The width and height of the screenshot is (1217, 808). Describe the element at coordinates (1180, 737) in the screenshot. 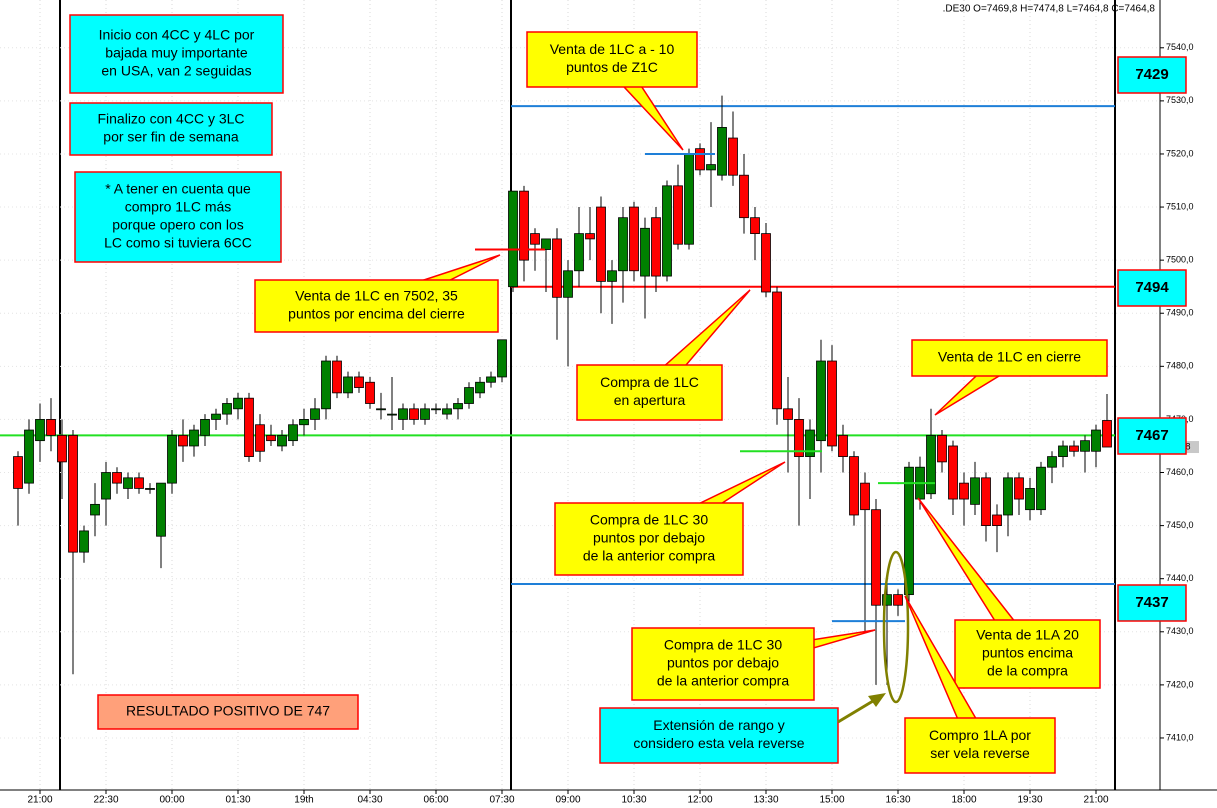

I see `y-tick-label: 7410,0` at that location.